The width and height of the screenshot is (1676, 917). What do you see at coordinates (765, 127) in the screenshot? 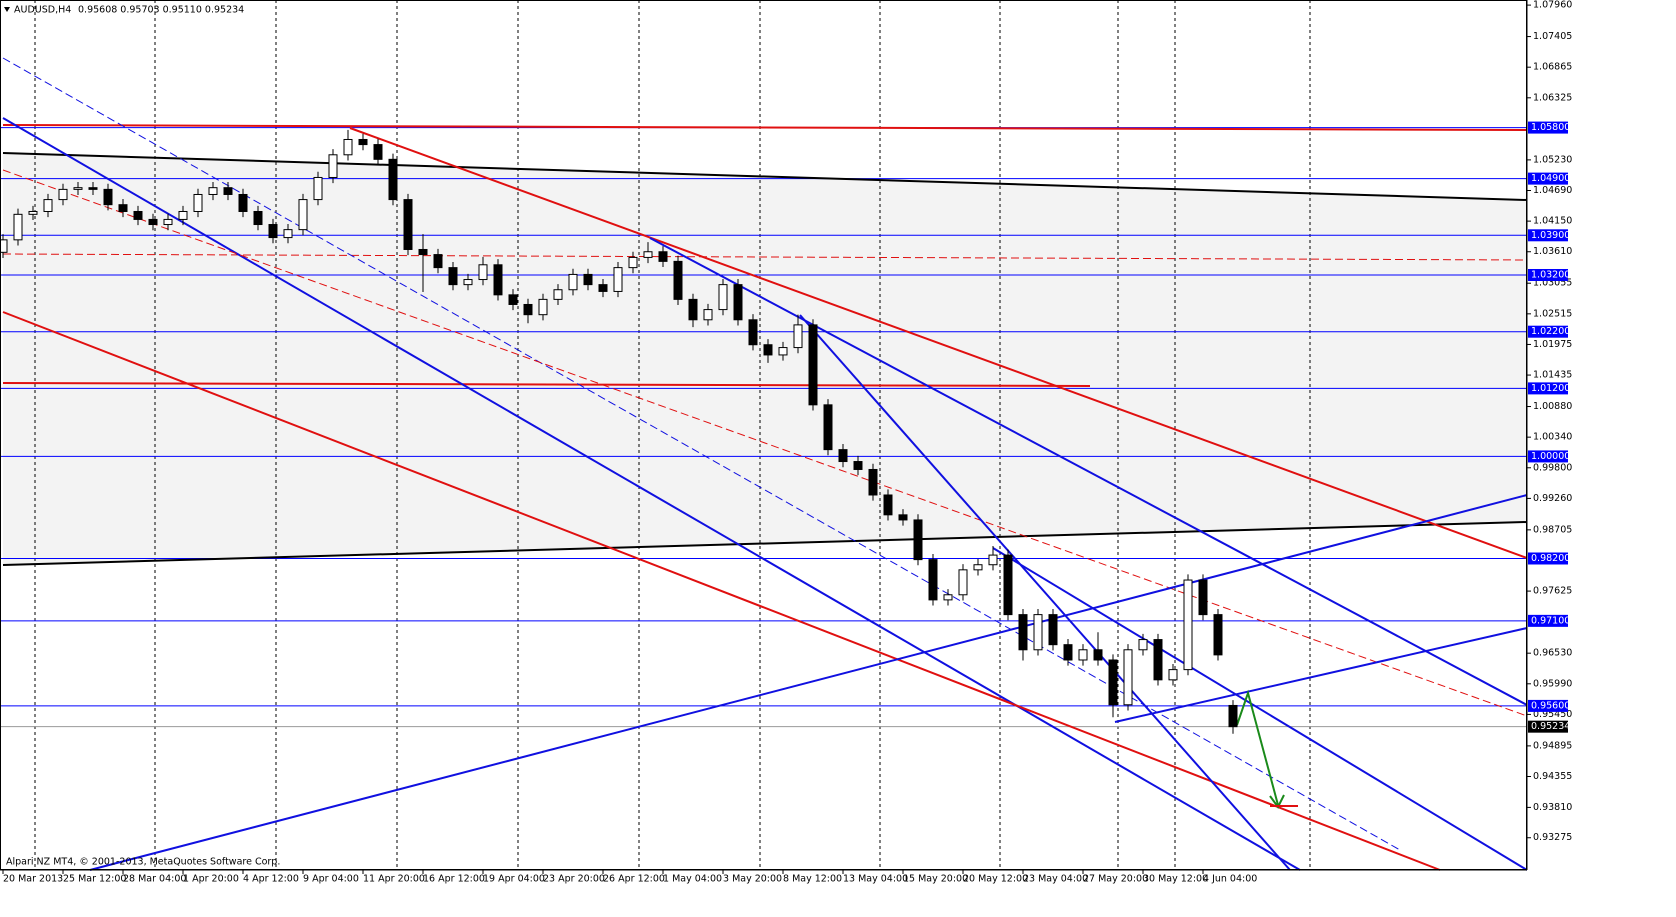
I see `red-line` at bounding box center [765, 127].